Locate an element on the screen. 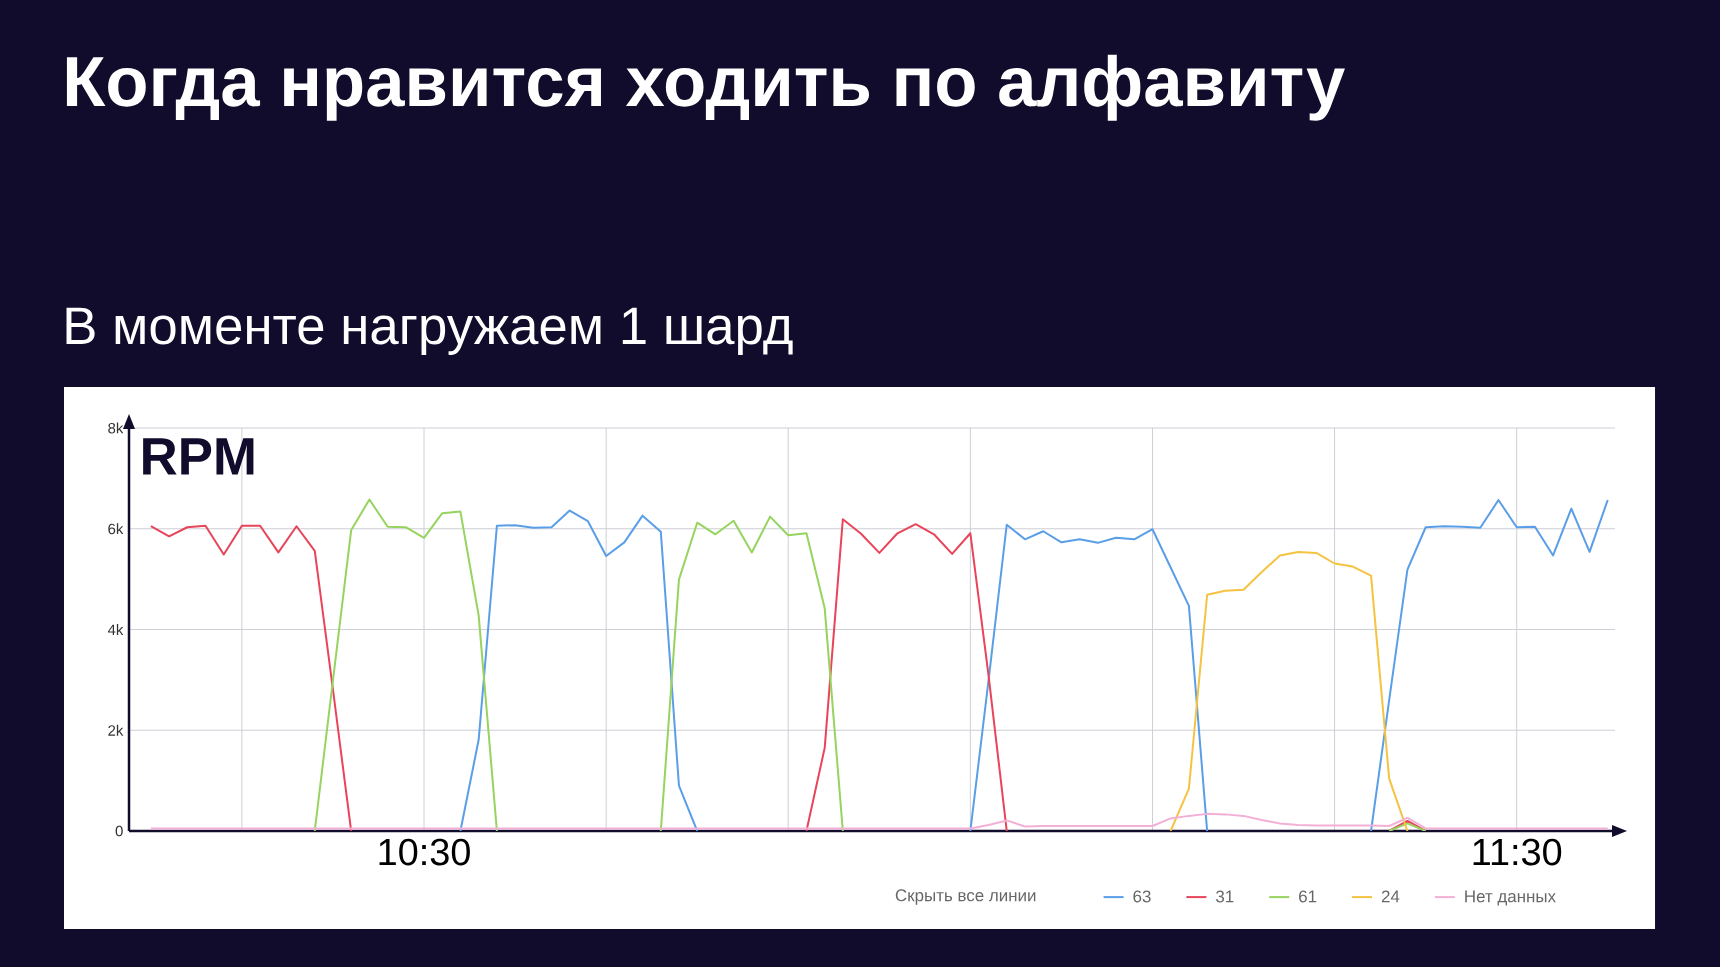  y-tick-label: 4k is located at coordinates (115, 629).